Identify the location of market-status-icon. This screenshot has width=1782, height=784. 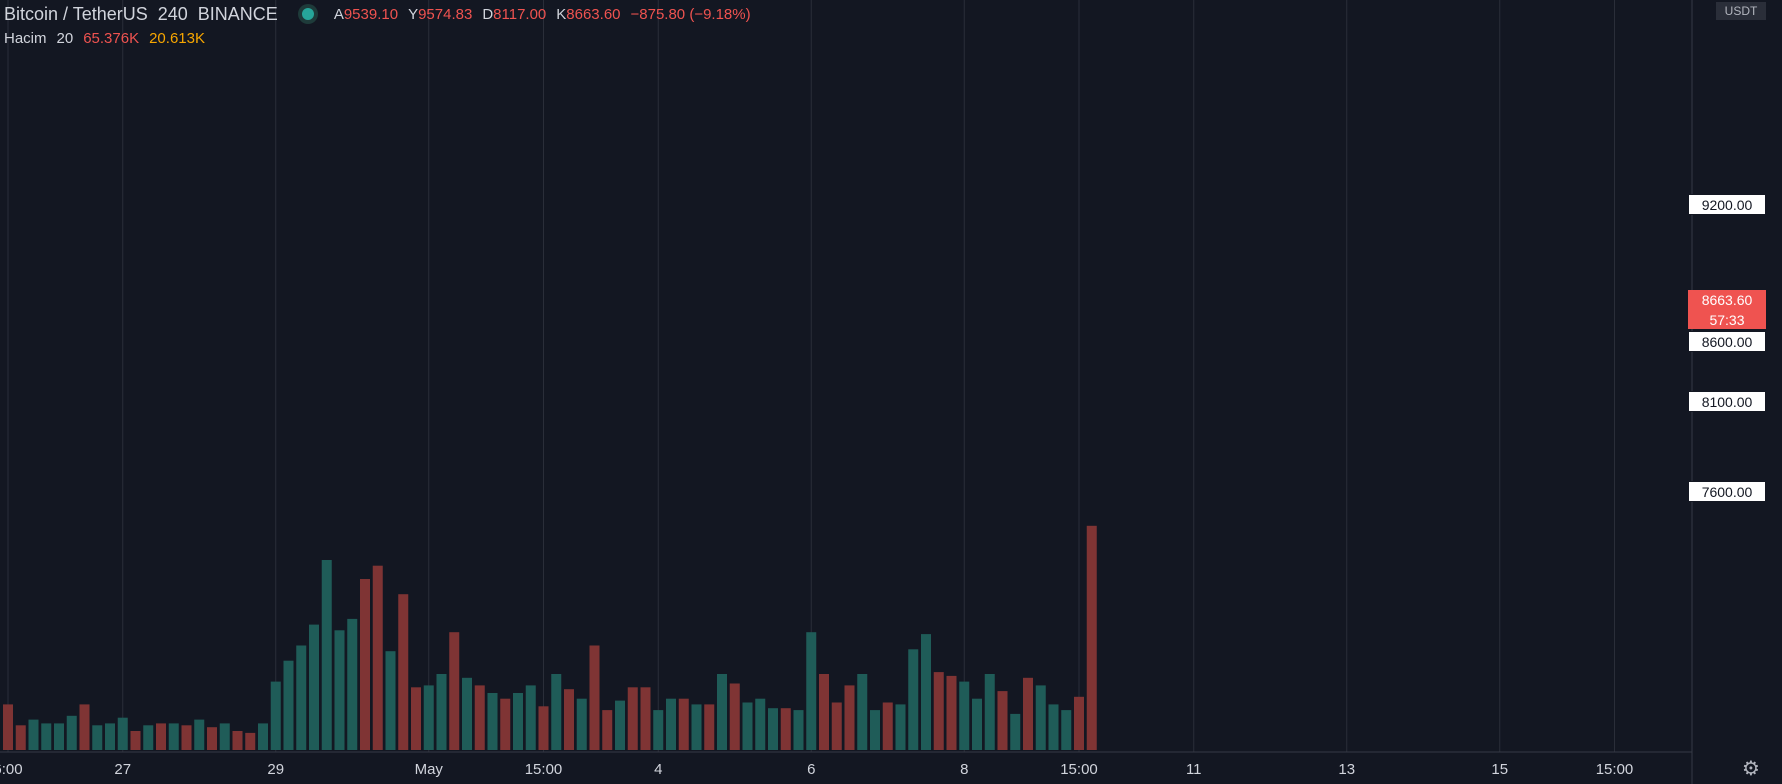
(307, 14).